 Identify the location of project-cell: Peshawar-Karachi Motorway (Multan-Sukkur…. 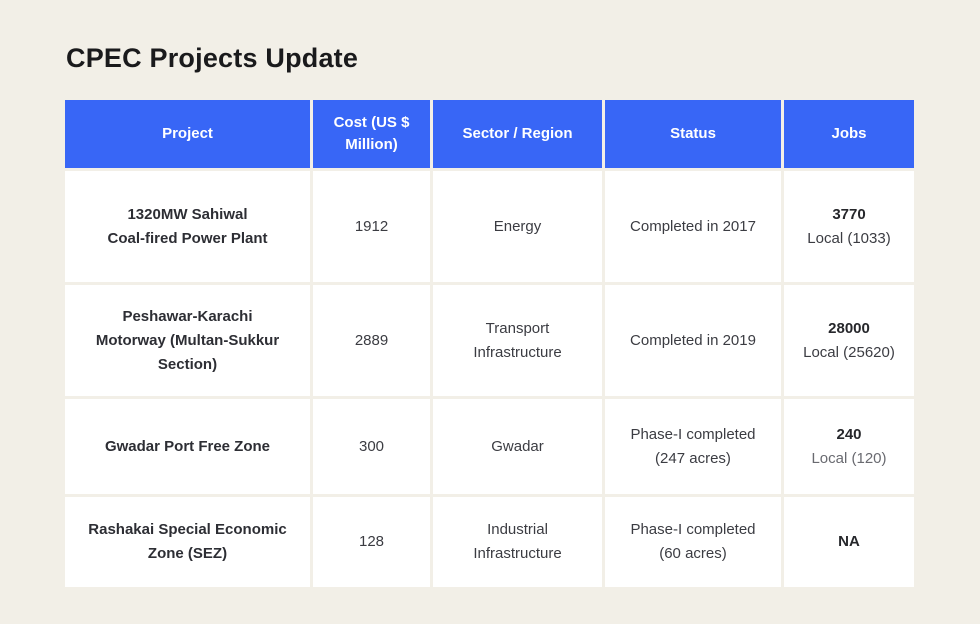
(187, 340).